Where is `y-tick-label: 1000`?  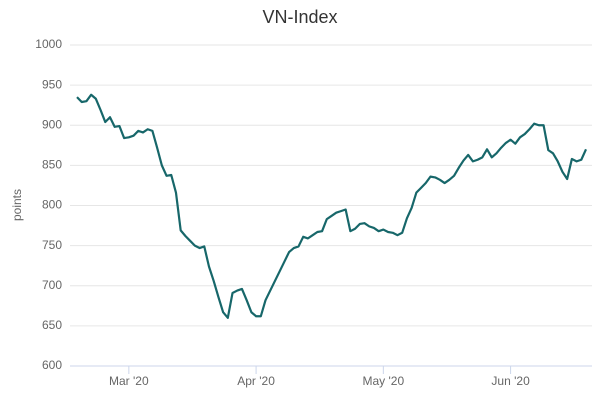 y-tick-label: 1000 is located at coordinates (48, 44).